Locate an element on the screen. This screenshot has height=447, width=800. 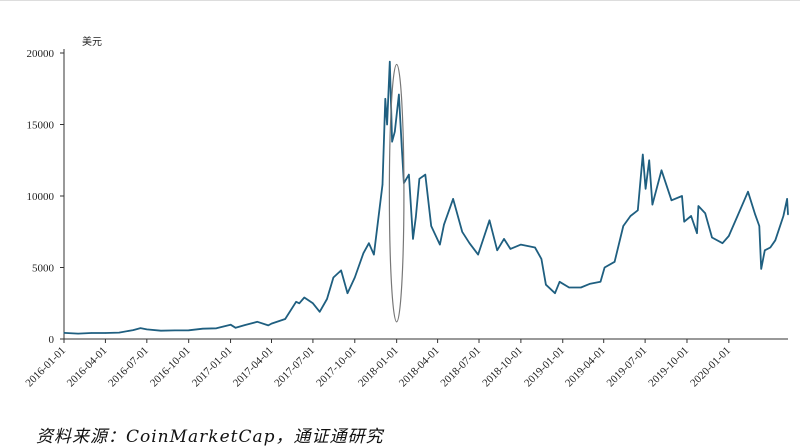
x-tick-label: 2017-04-01 is located at coordinates (253, 367).